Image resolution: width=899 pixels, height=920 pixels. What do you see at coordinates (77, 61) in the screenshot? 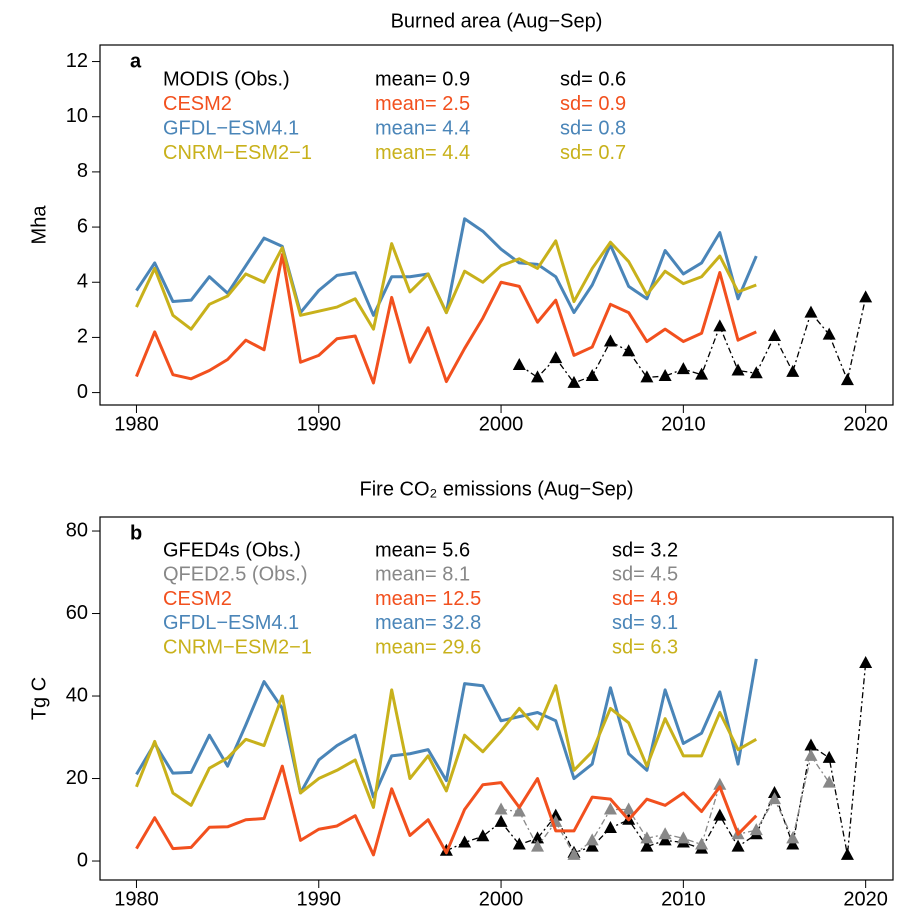
I see `y-tick-label: 12` at bounding box center [77, 61].